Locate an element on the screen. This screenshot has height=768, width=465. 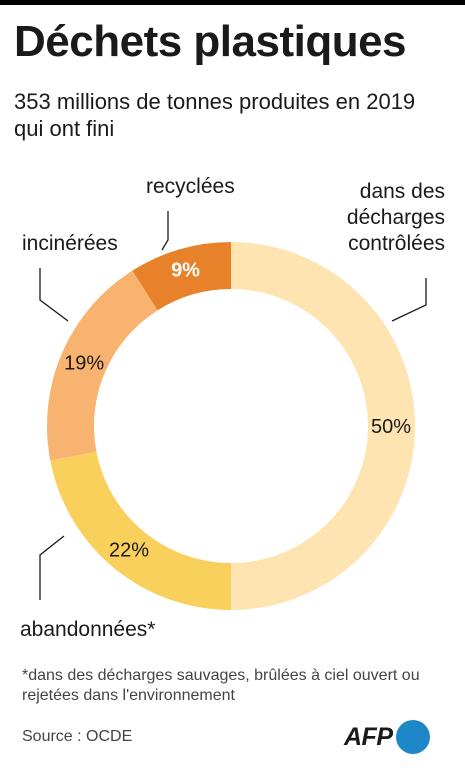
category-label-1: dans des décharges contrôlées is located at coordinates (396, 217).